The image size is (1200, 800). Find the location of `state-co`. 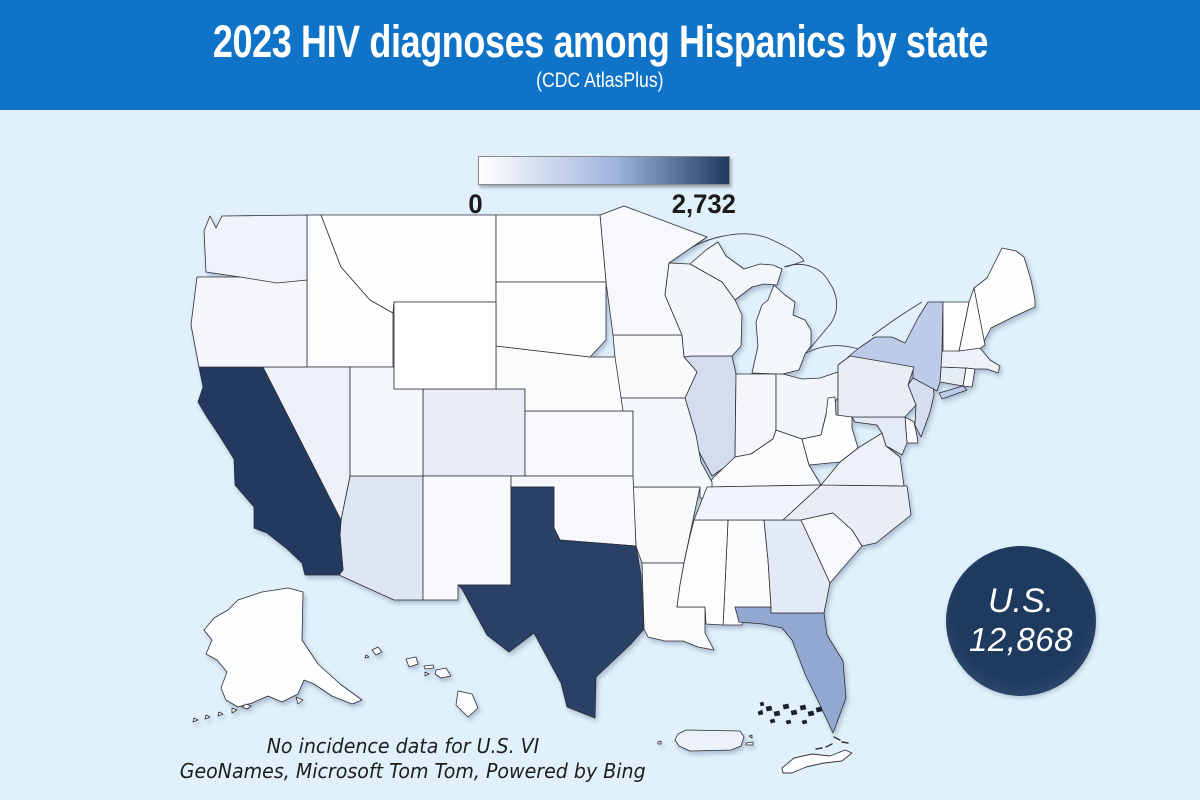

state-co is located at coordinates (474, 432).